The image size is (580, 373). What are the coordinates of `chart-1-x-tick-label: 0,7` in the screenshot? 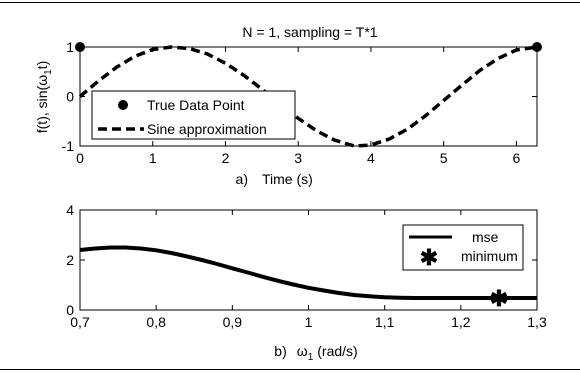 It's located at (80, 322).